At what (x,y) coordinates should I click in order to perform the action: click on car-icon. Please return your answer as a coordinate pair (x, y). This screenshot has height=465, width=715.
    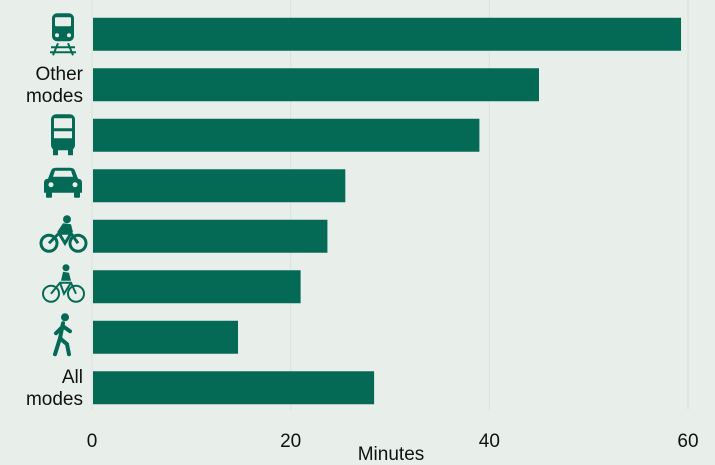
    Looking at the image, I should click on (63, 182).